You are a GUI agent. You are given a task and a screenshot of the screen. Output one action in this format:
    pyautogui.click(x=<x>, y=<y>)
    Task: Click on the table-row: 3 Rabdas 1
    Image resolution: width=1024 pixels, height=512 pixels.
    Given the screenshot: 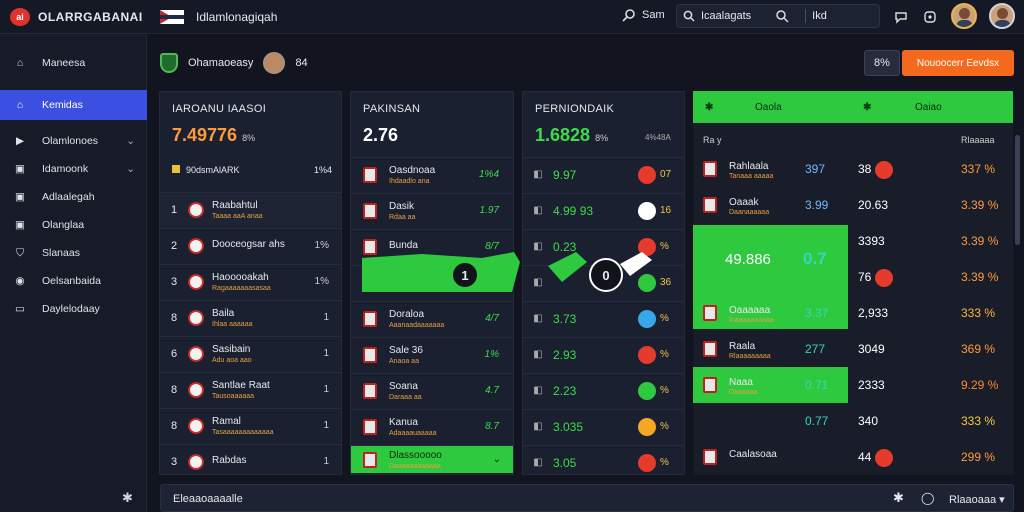 What is the action you would take?
    pyautogui.click(x=250, y=461)
    